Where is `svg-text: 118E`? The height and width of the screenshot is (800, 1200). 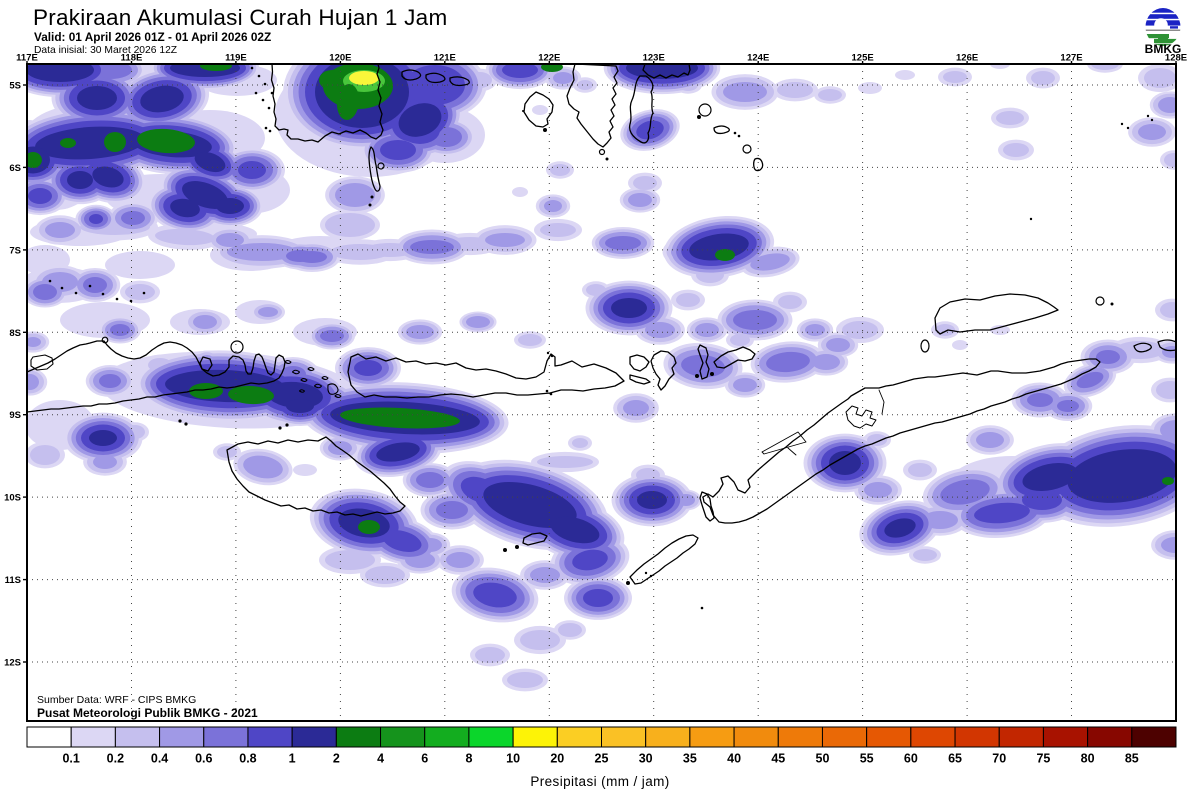
svg-text: 118E is located at coordinates (132, 58).